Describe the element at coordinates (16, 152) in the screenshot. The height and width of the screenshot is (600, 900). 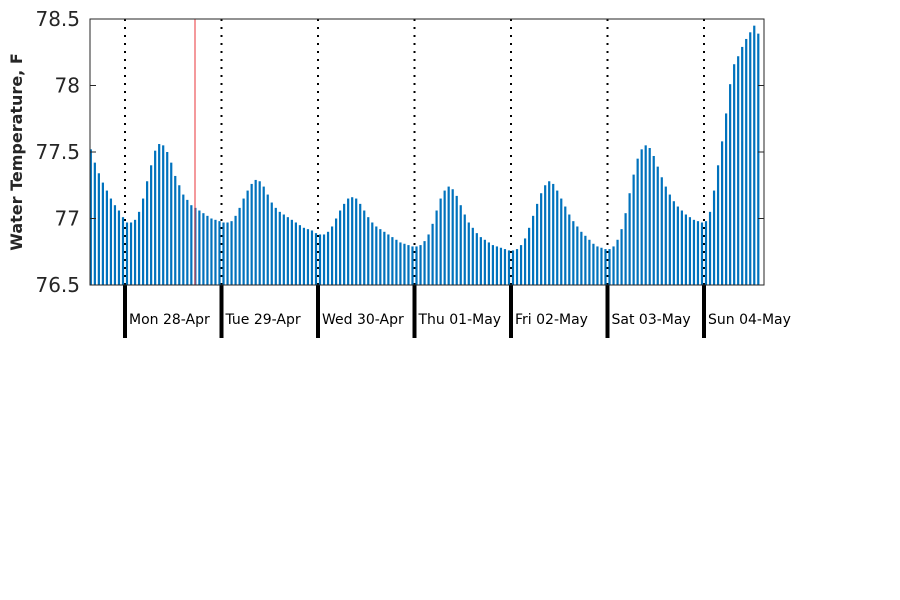
I see `y-axis-label: Water Temperature, F` at that location.